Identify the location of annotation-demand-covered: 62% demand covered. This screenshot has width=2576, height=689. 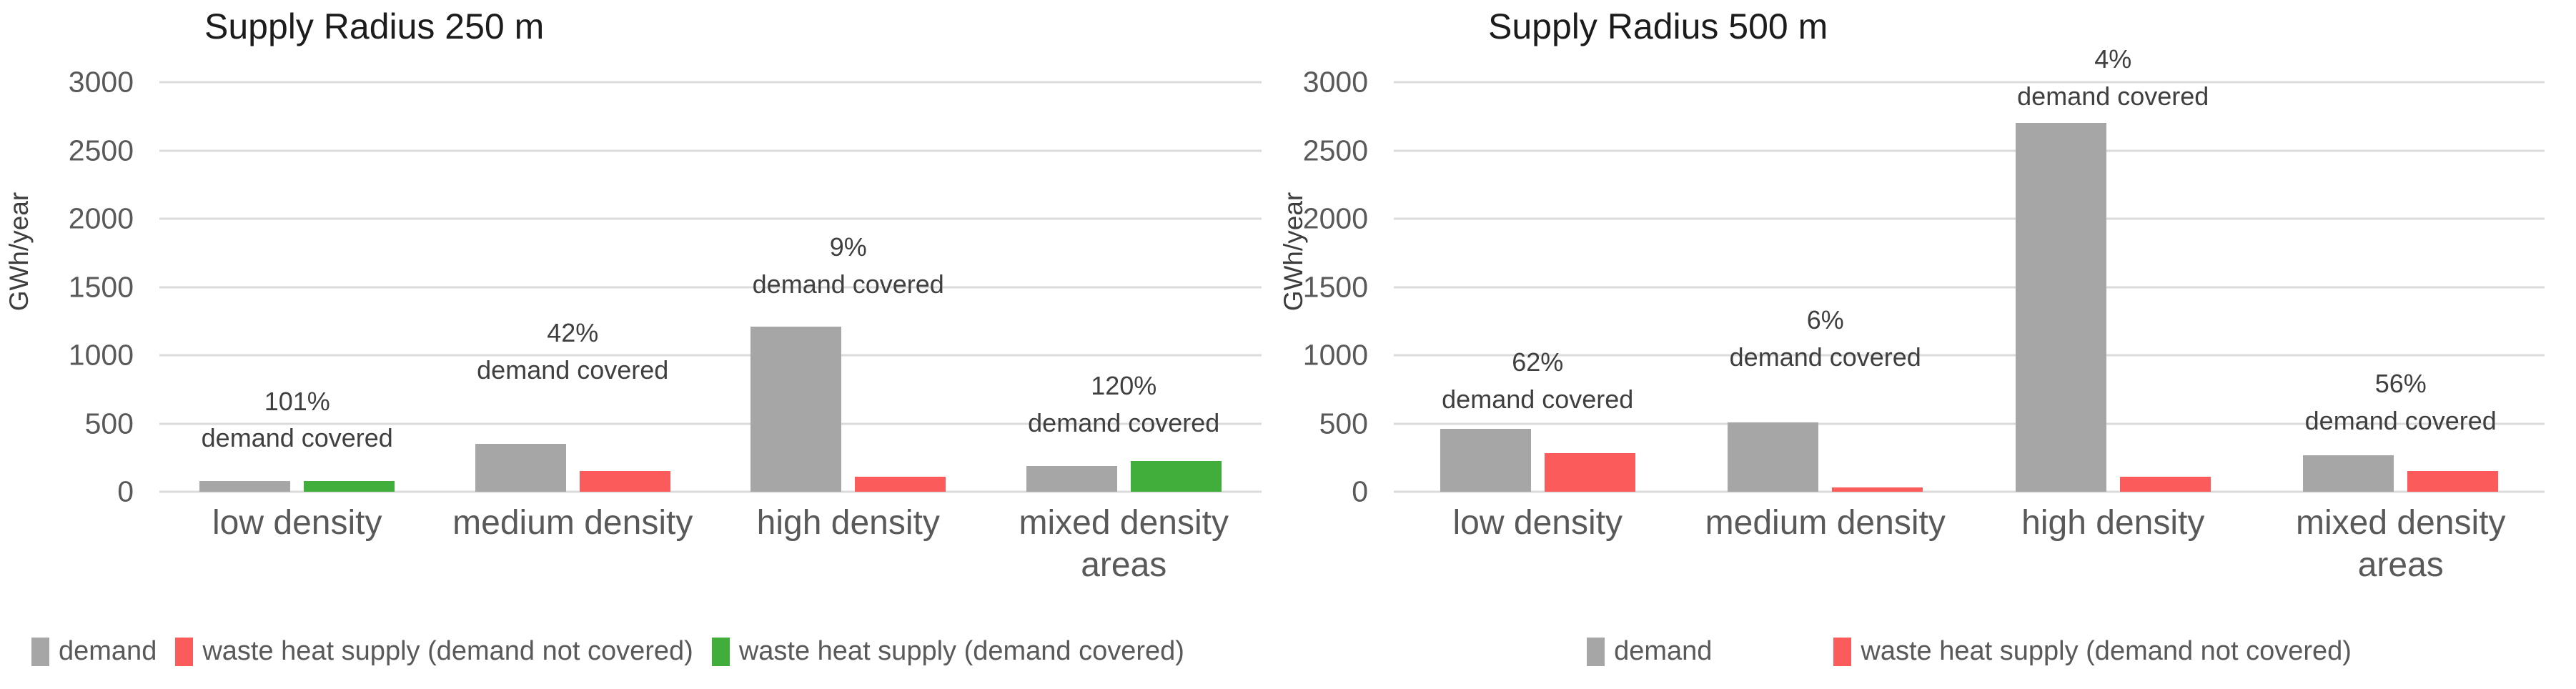
(1538, 381).